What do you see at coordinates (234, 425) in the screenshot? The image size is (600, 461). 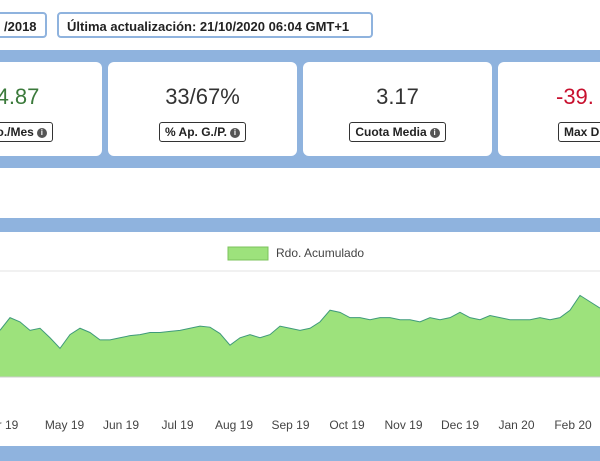 I see `x-tick-label: Aug 19` at bounding box center [234, 425].